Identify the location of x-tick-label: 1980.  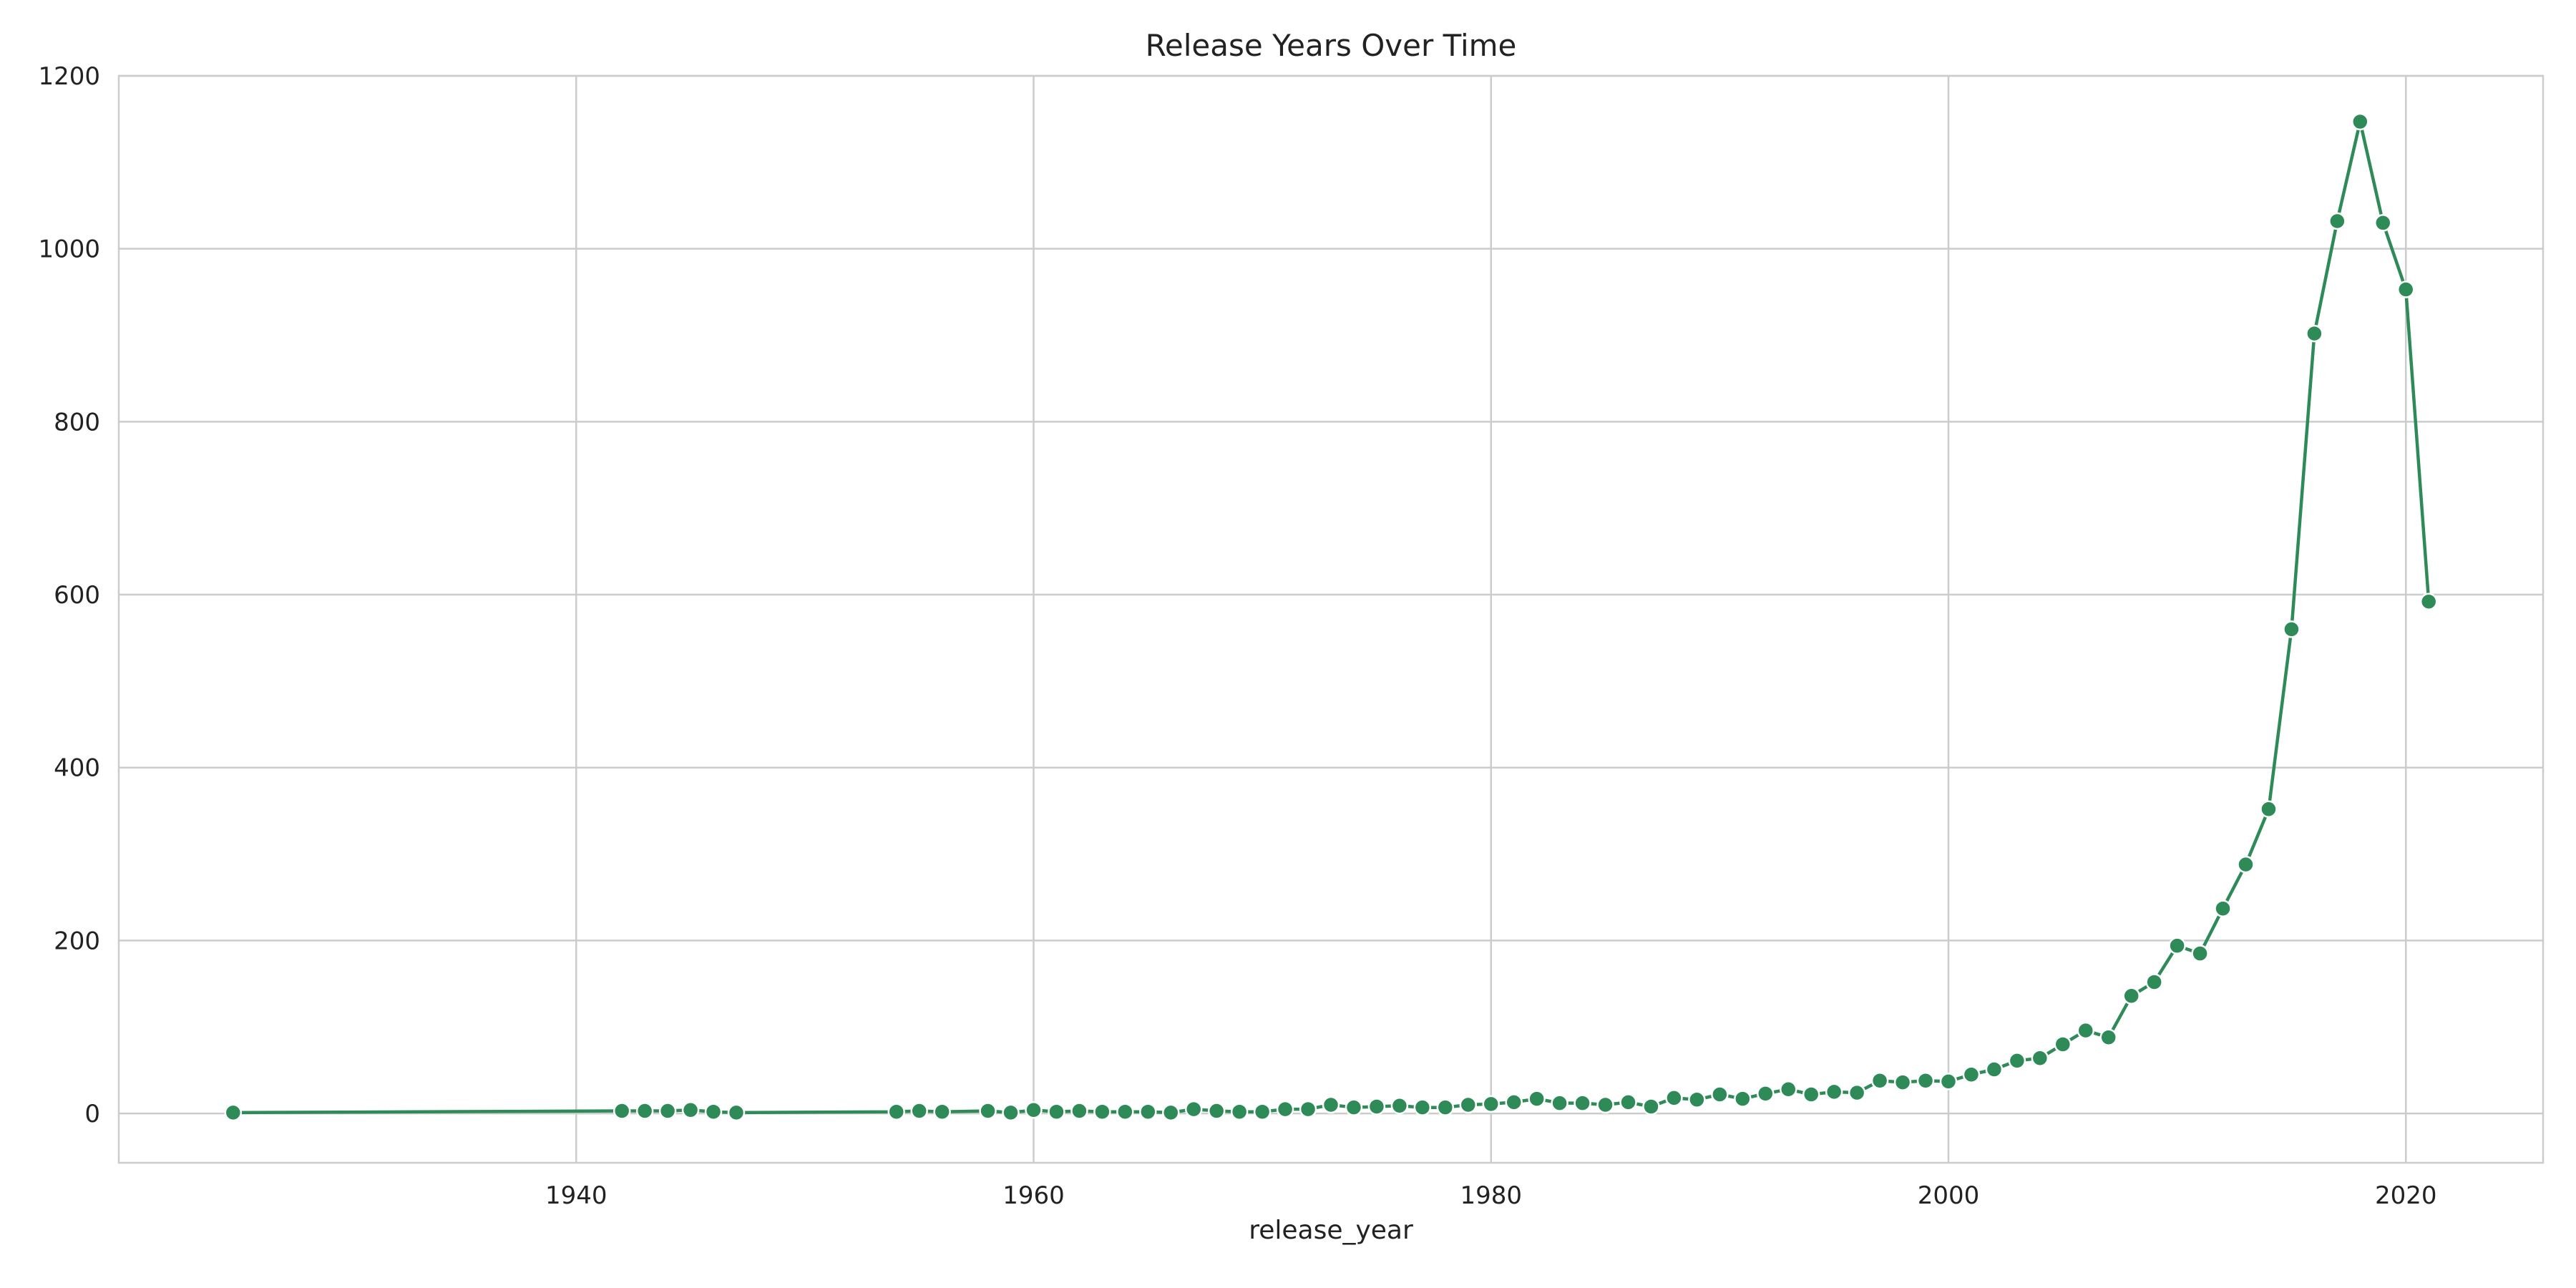
(1491, 1195).